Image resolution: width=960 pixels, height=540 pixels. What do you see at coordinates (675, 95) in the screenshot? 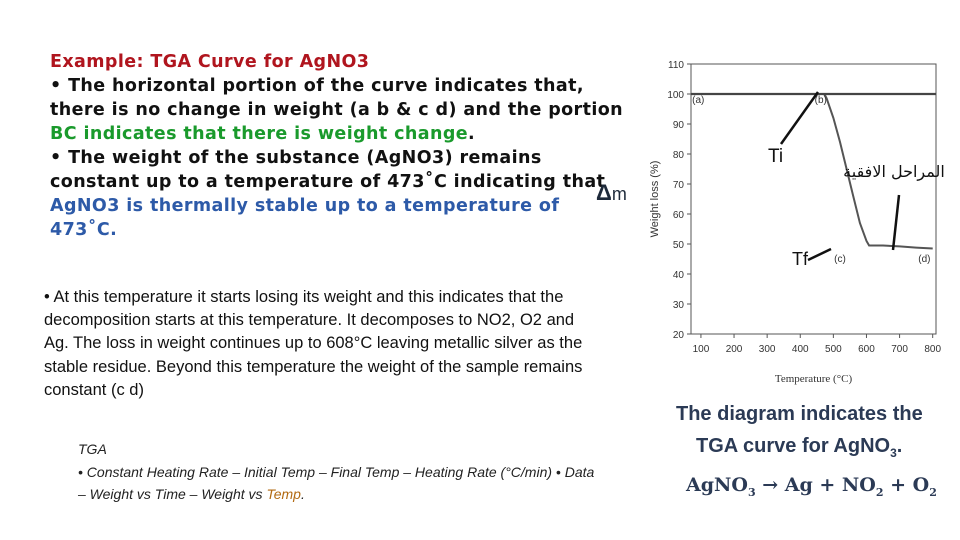
I see `y-tick-label: 100` at bounding box center [675, 95].